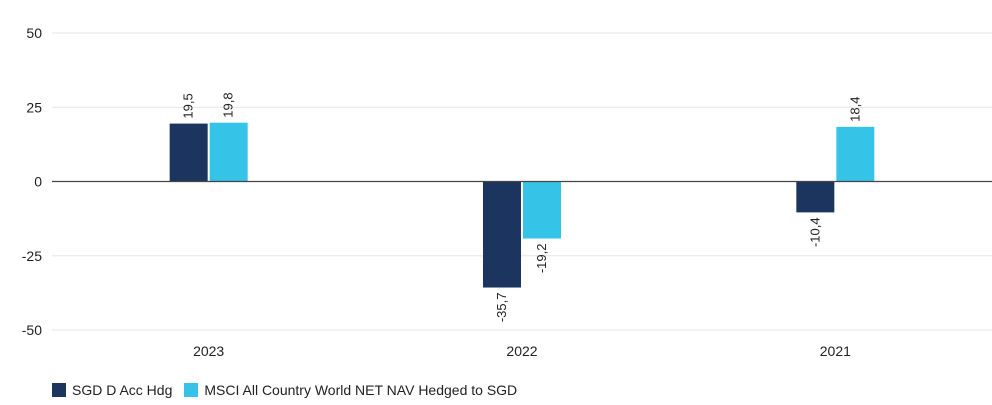  What do you see at coordinates (208, 351) in the screenshot?
I see `x-category-label: 2023` at bounding box center [208, 351].